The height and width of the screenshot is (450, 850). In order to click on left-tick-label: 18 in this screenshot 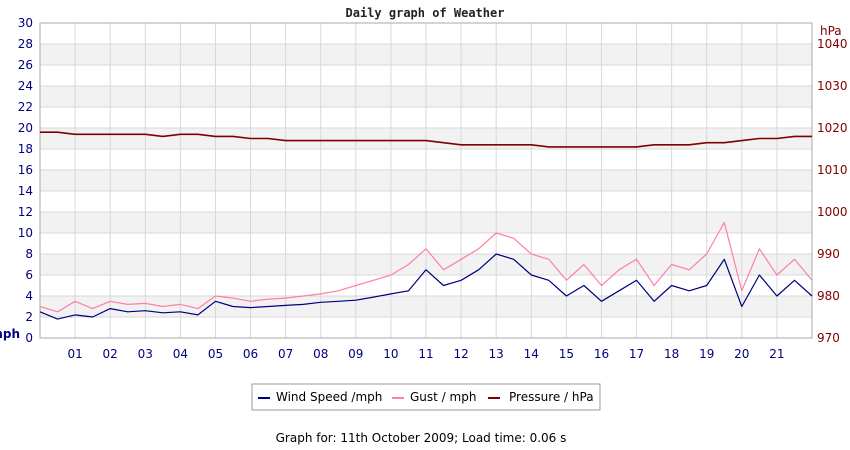, I will do `click(25, 149)`.